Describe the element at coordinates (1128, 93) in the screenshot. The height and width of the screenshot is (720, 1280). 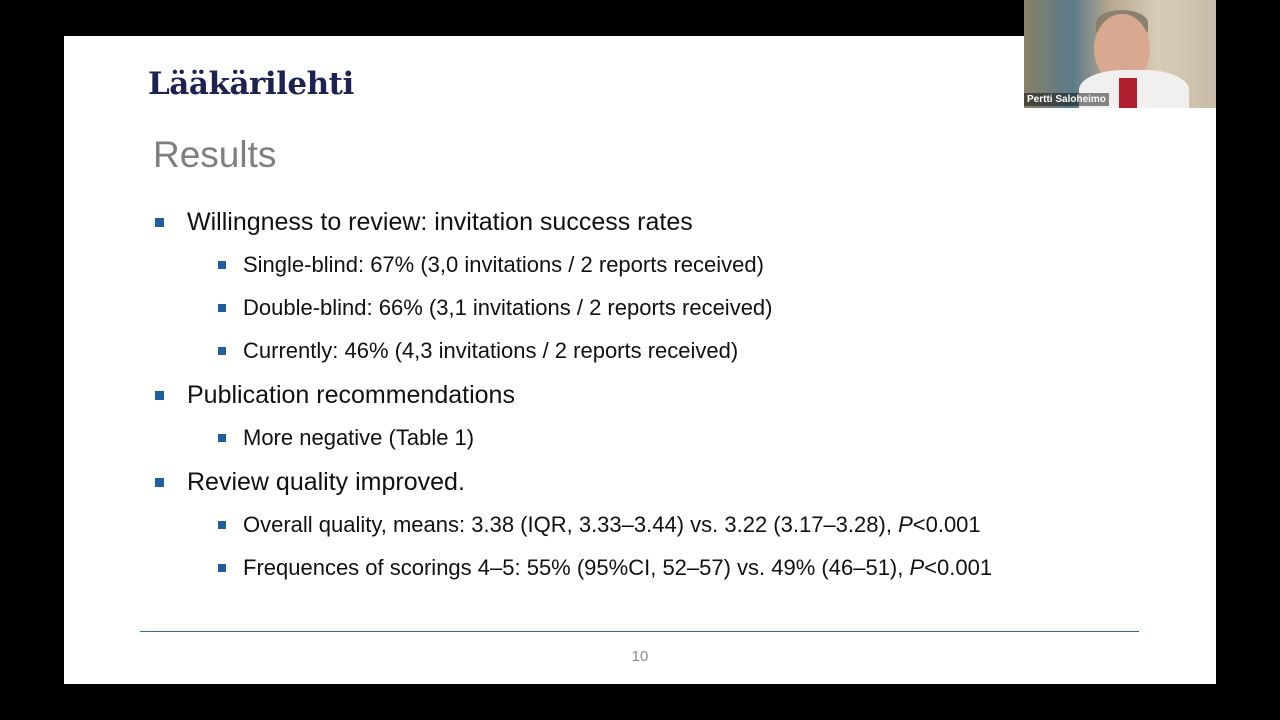
I see `video-person` at that location.